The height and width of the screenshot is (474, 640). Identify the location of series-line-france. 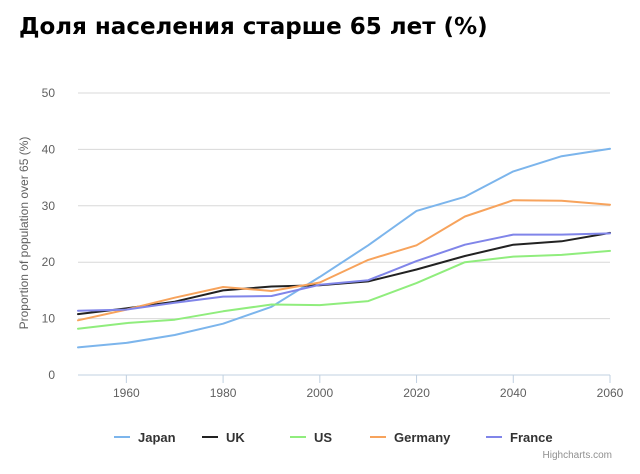
(344, 272).